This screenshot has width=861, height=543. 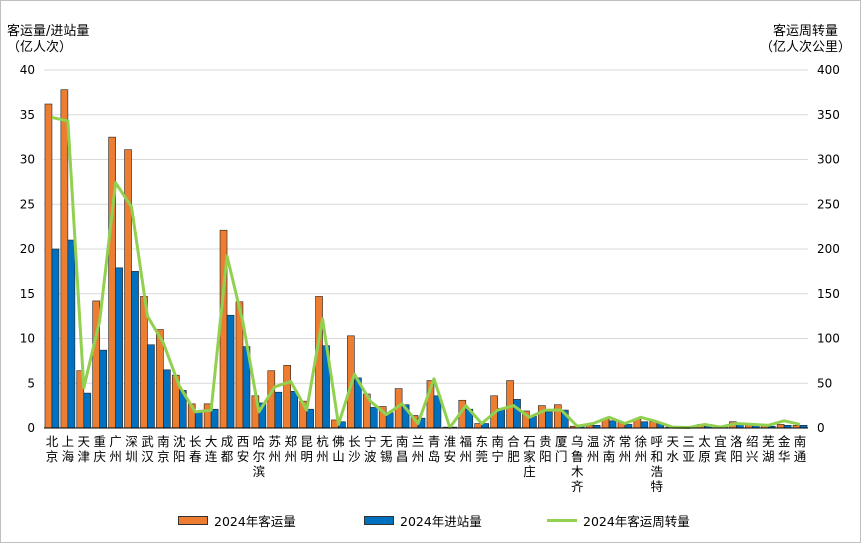 I want to click on category-label-42: 宜宾, so click(x=720, y=449).